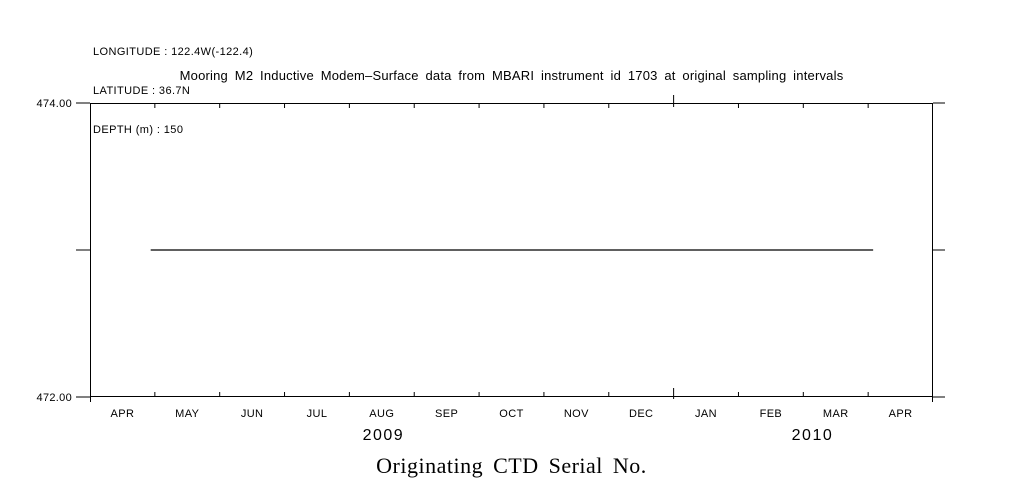 Image resolution: width=1009 pixels, height=504 pixels. What do you see at coordinates (187, 414) in the screenshot?
I see `x-tick-label-month: MAY` at bounding box center [187, 414].